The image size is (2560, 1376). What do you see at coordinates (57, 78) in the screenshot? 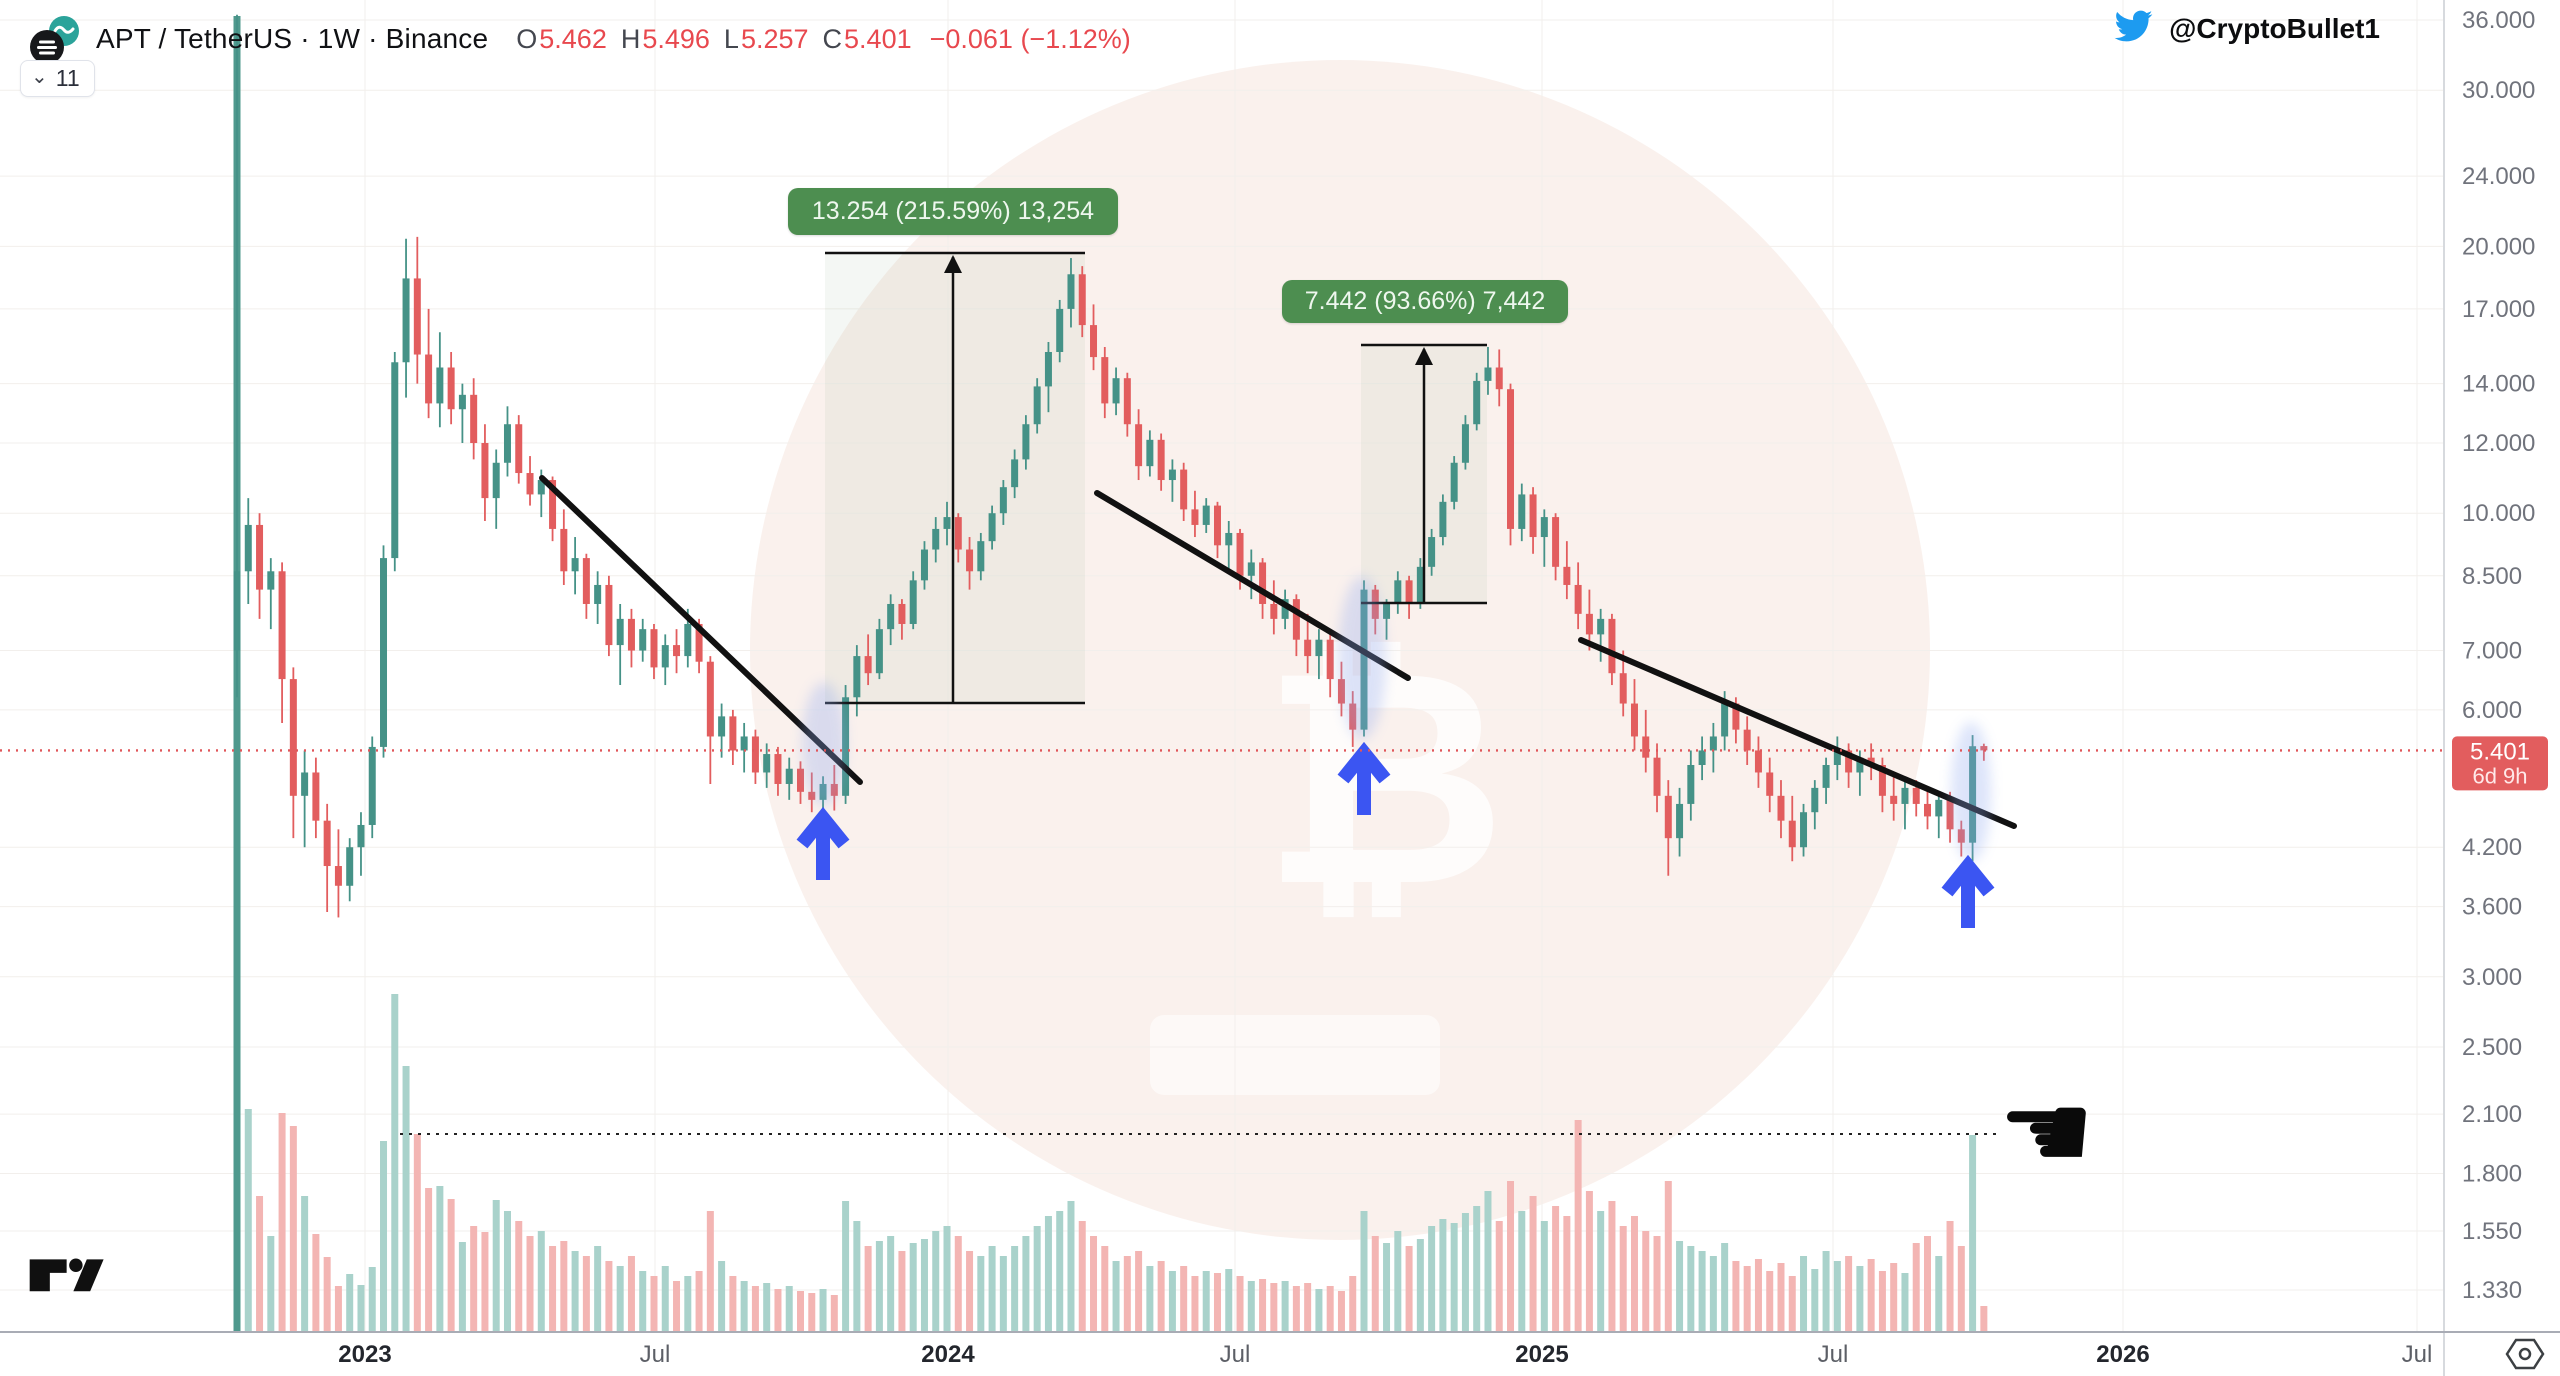
I see `drawings-count-chip: ⌄ 11` at bounding box center [57, 78].